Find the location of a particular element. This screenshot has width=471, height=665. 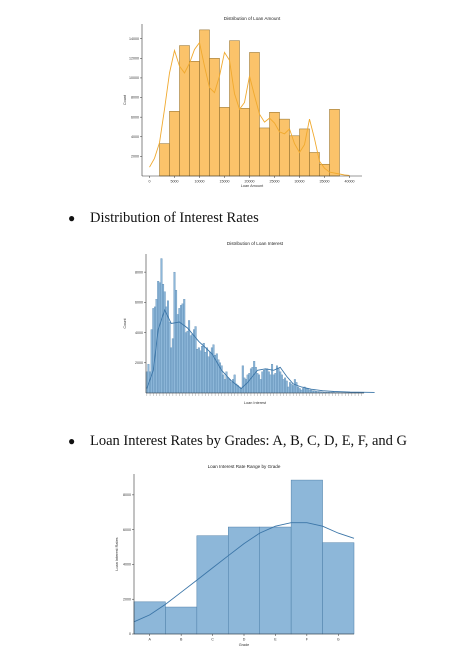

y-axis-label: Count is located at coordinates (125, 322).